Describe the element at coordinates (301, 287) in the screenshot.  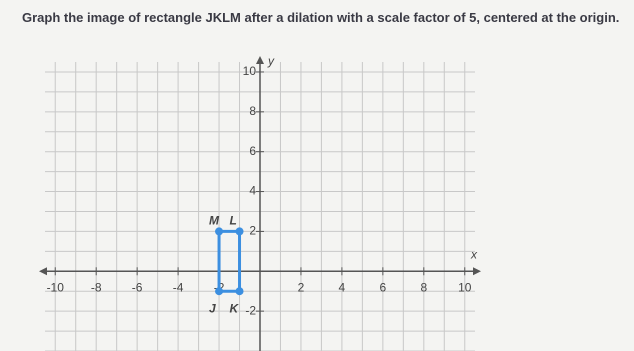
I see `x-tick-label: 2` at that location.